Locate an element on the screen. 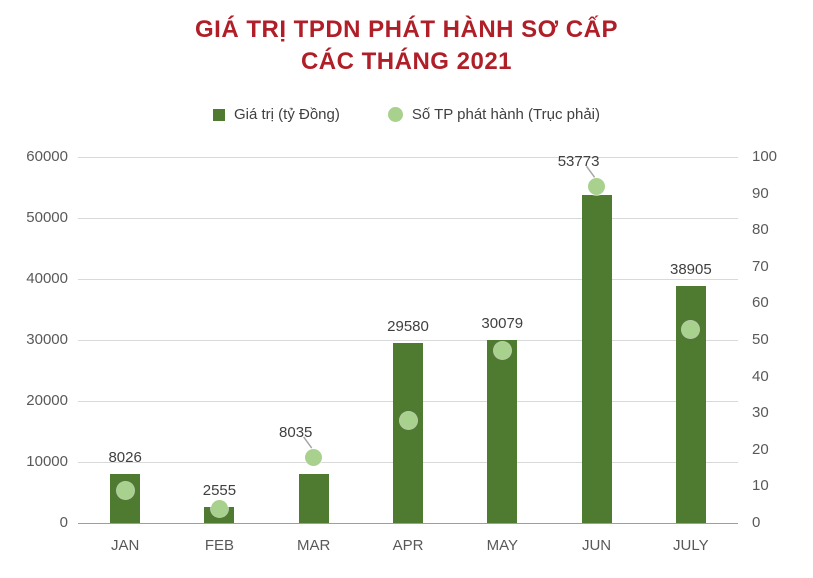  x-axis-category-label: JULY is located at coordinates (691, 545).